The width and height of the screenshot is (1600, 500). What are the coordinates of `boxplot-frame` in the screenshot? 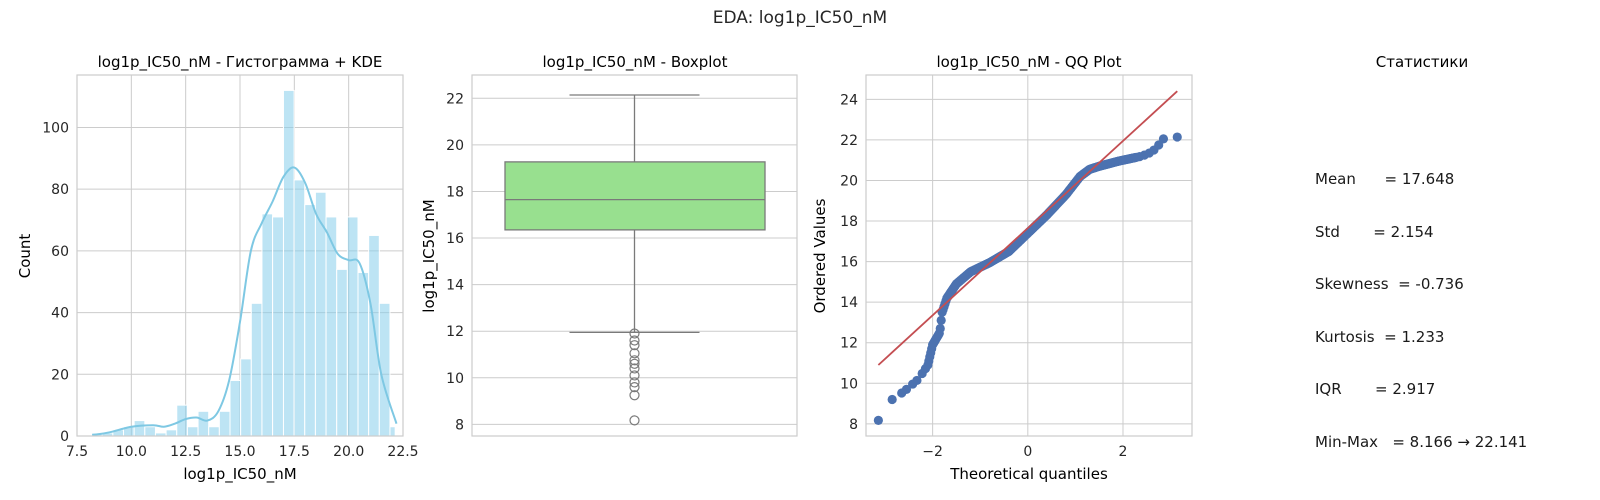 It's located at (634, 255).